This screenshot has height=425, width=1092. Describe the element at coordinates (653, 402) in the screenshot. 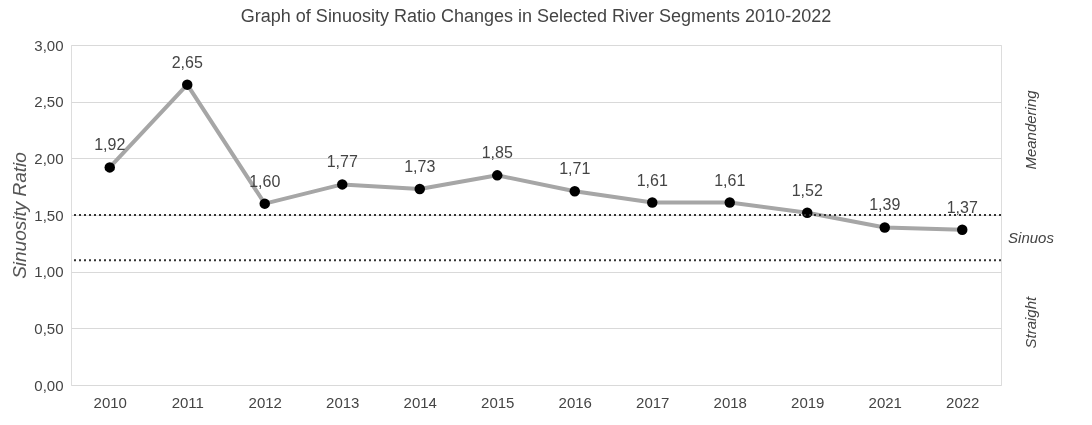

I see `x-tick-label: 2017` at that location.